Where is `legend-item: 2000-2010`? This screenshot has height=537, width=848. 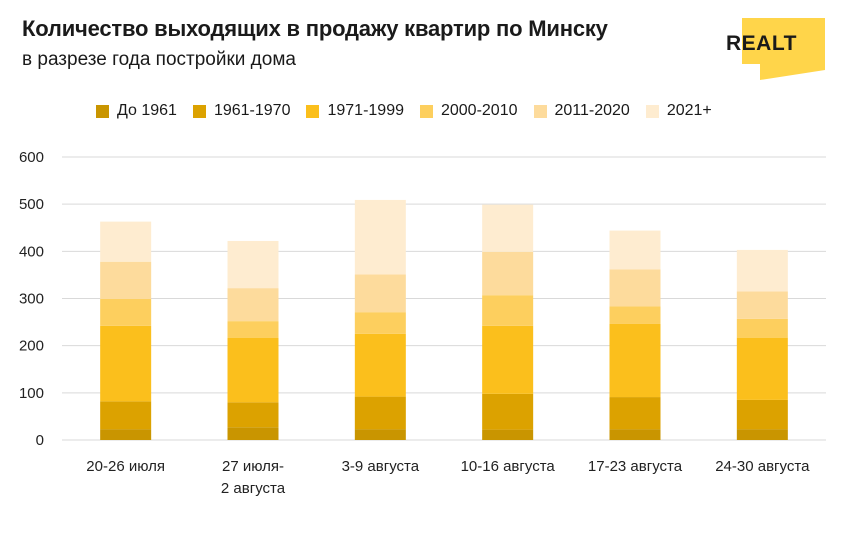 legend-item: 2000-2010 is located at coordinates (468, 111).